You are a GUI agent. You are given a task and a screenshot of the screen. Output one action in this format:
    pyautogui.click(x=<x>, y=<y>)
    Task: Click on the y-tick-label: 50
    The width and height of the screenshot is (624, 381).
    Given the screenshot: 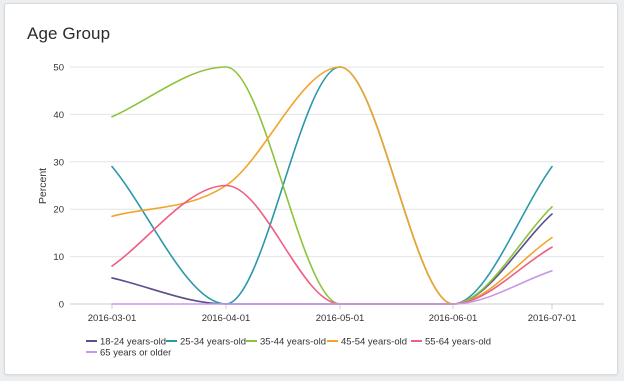 What is the action you would take?
    pyautogui.click(x=58, y=68)
    